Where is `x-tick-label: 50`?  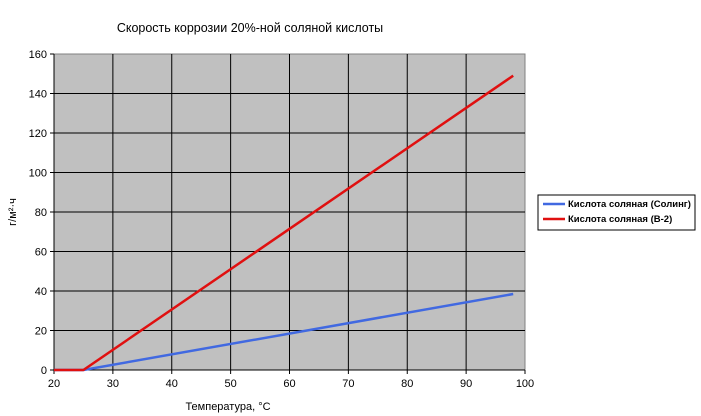 x-tick-label: 50 is located at coordinates (231, 384).